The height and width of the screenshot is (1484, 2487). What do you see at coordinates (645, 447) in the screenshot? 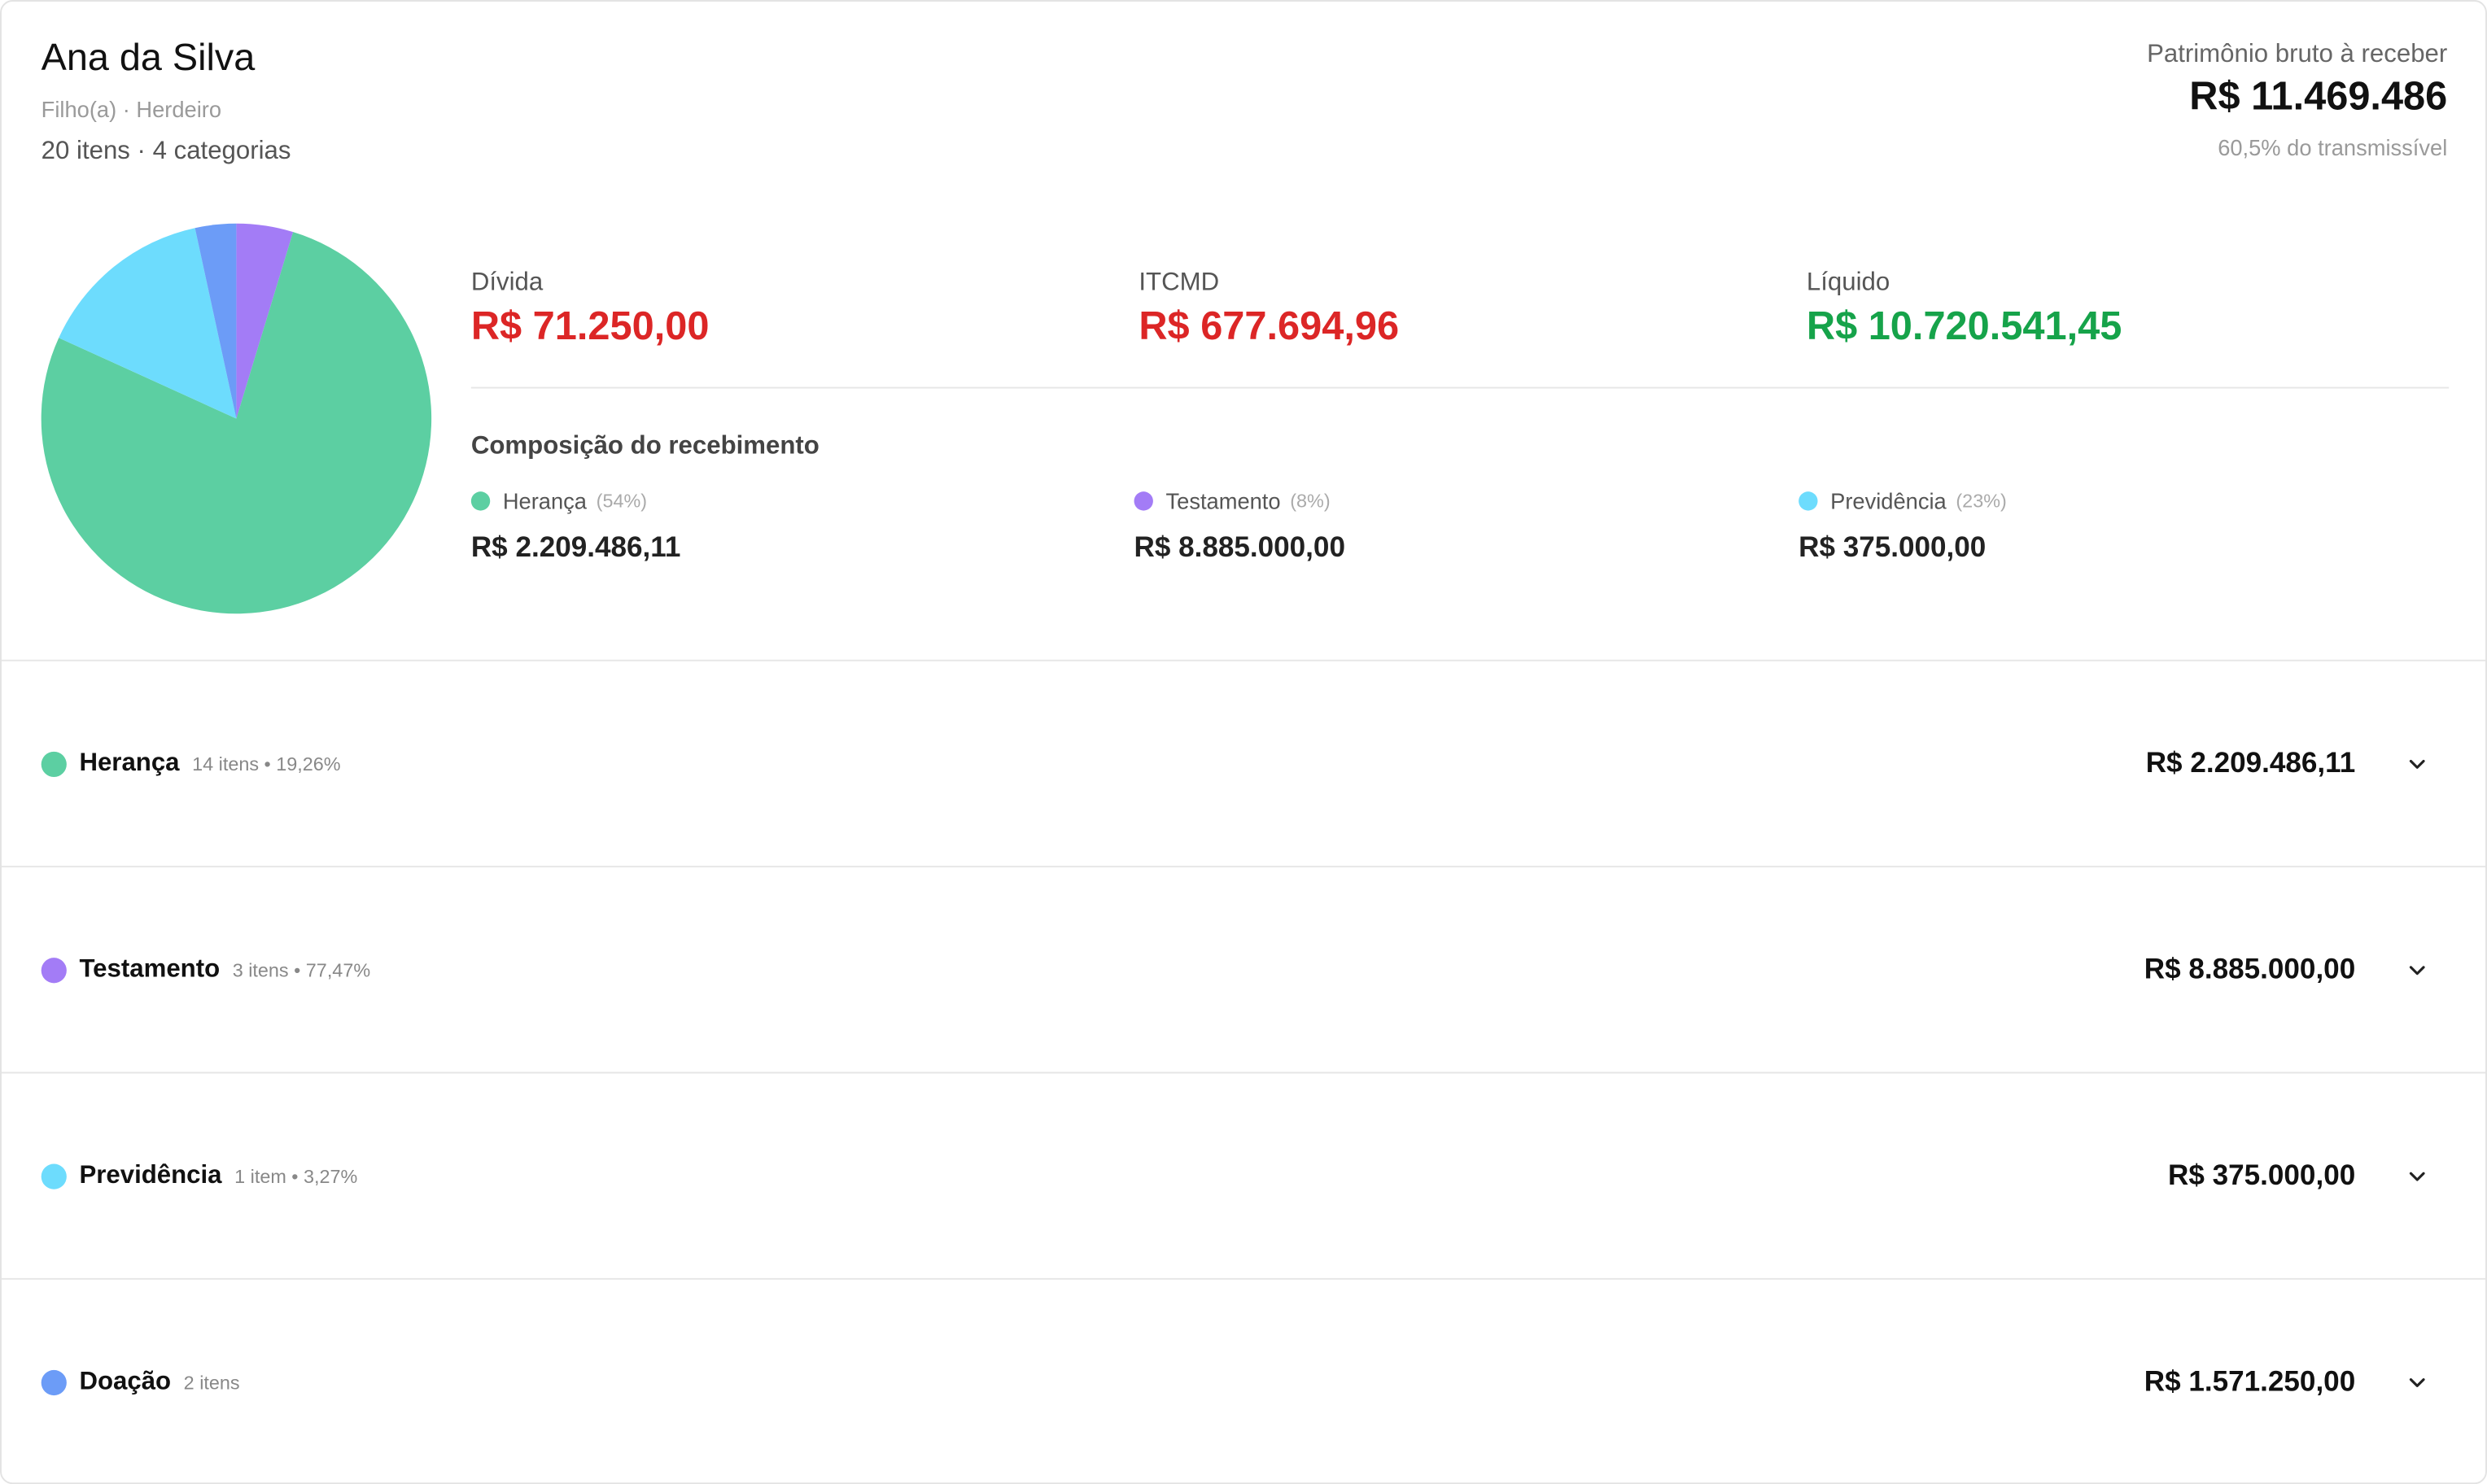
I see `composition-title: Composição do recebimento` at bounding box center [645, 447].